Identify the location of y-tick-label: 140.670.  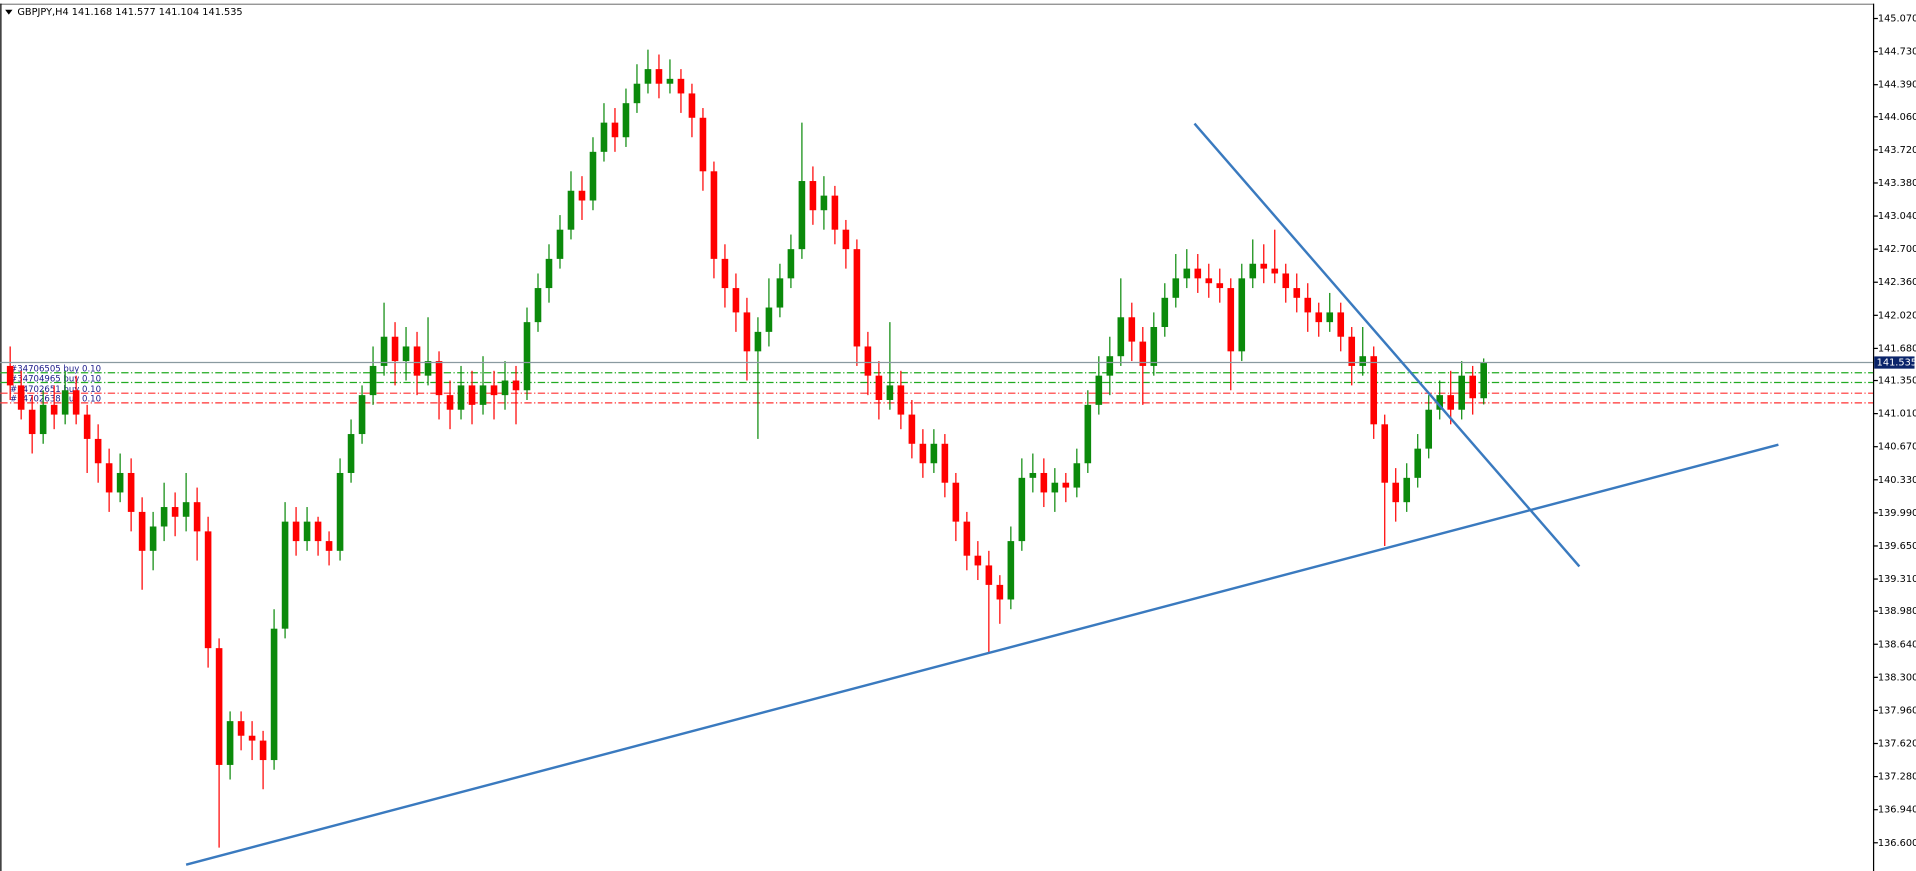
(1897, 447).